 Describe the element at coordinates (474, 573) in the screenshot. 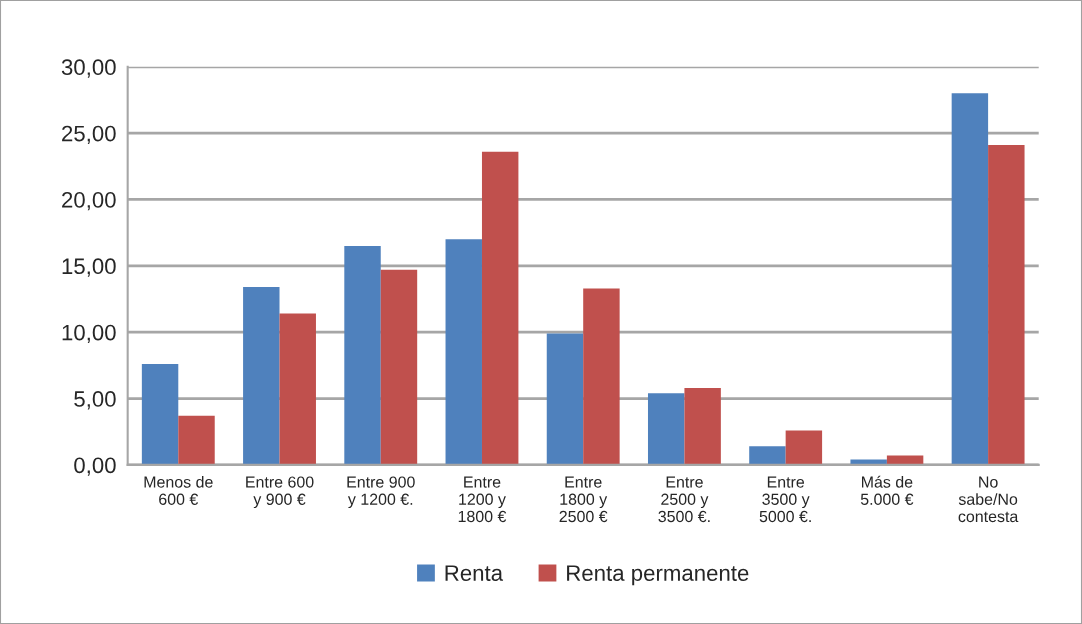

I see `legend-label: Renta` at that location.